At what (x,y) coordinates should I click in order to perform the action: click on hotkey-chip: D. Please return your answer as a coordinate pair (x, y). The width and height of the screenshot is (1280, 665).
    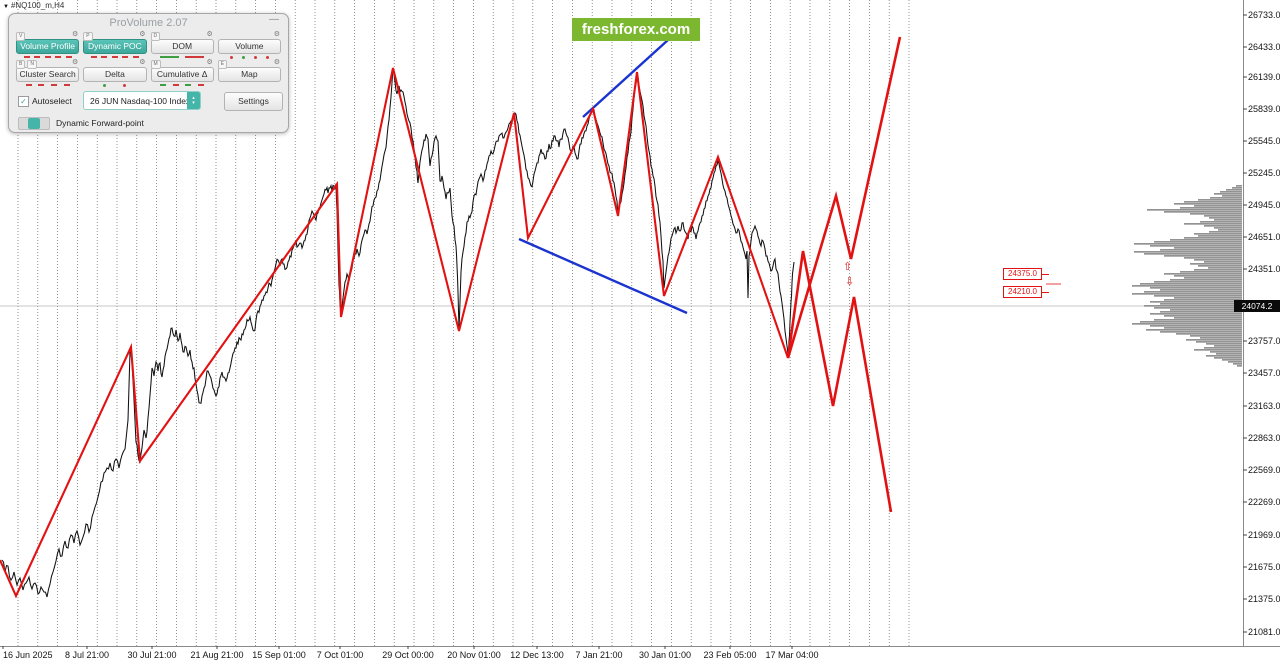
    Looking at the image, I should click on (155, 36).